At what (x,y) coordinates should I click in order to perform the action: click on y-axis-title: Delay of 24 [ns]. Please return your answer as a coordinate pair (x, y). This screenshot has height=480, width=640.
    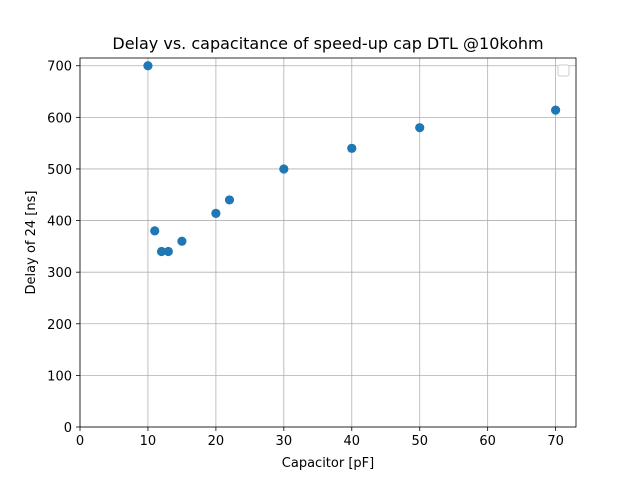
    Looking at the image, I should click on (31, 243).